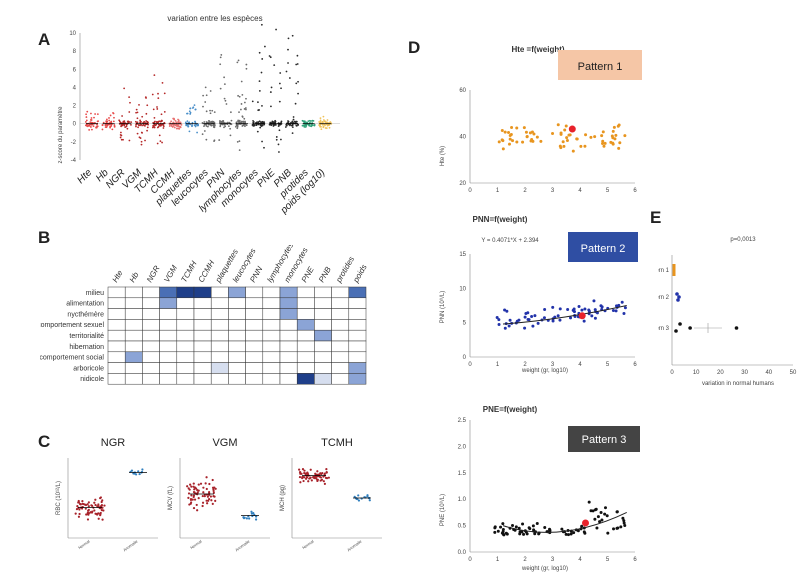 Image resolution: width=800 pixels, height=577 pixels. I want to click on panel-e-xtick: 40, so click(768, 373).